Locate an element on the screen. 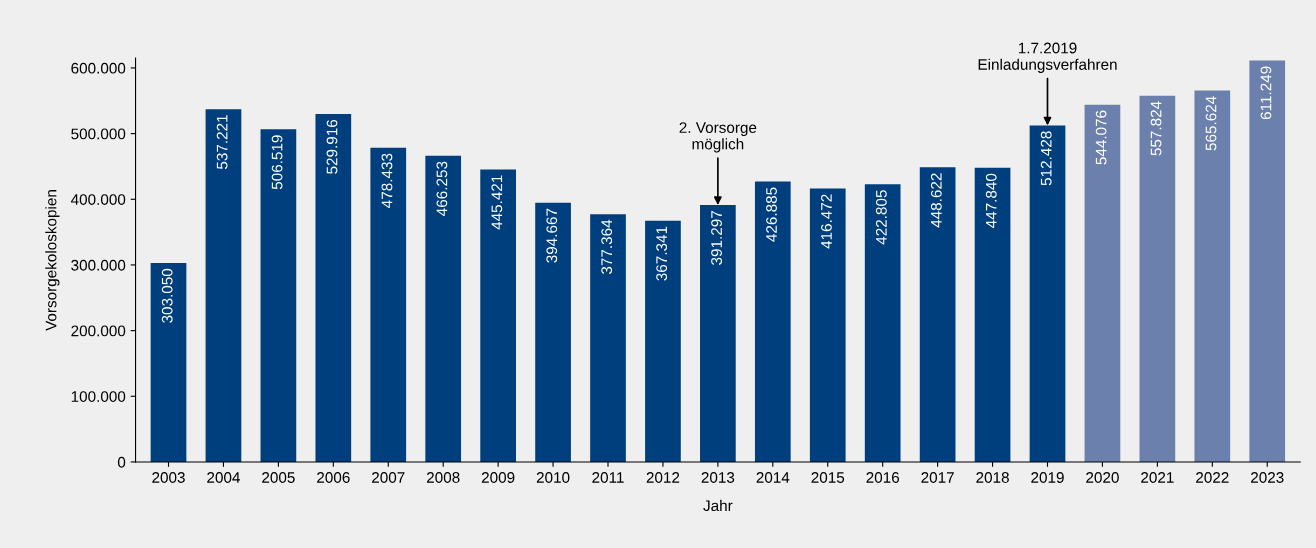 This screenshot has height=548, width=1316. y-tick-label: 400.000 is located at coordinates (98, 199).